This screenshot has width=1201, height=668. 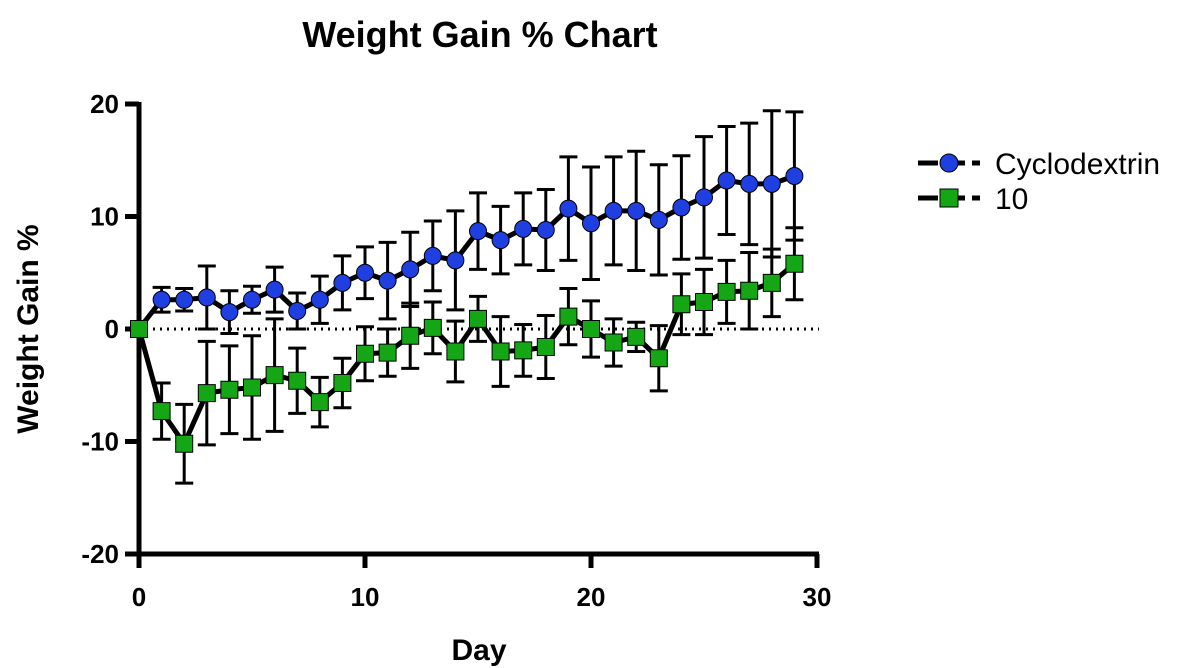 I want to click on x-axis-label: Day, so click(x=478, y=650).